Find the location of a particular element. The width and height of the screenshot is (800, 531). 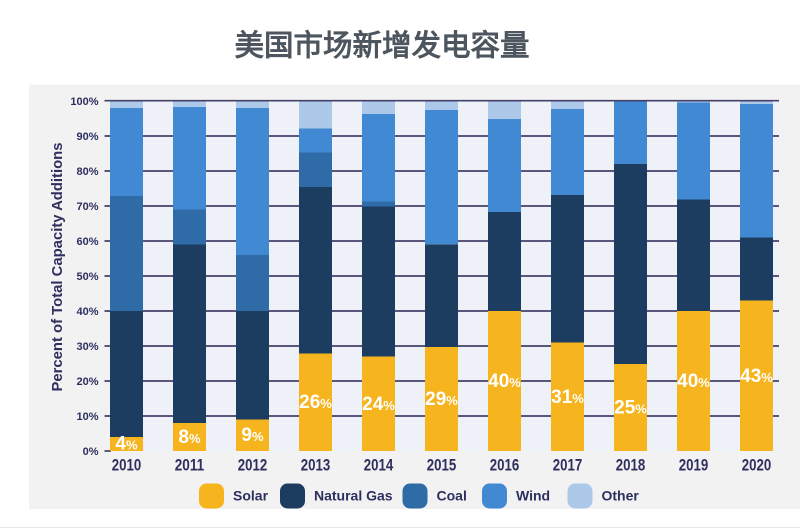

svg-text: 24% is located at coordinates (378, 404).